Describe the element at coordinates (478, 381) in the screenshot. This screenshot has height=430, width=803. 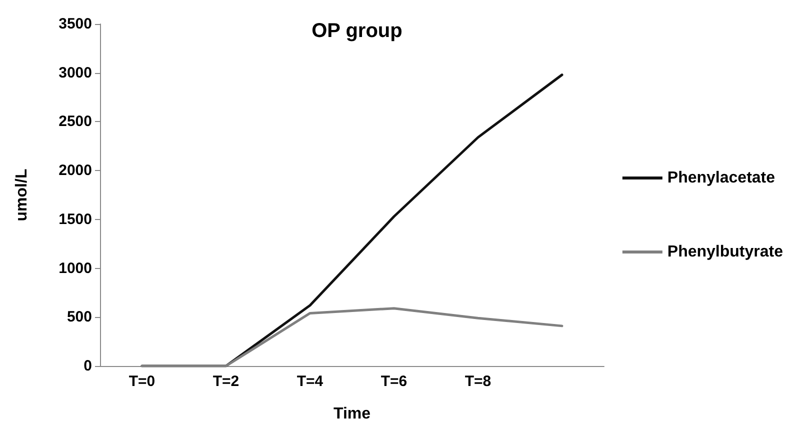
I see `x-tick-label: T=8` at that location.